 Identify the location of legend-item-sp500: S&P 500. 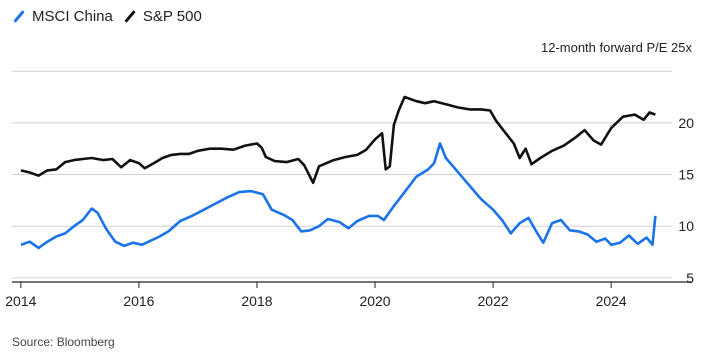
(162, 16).